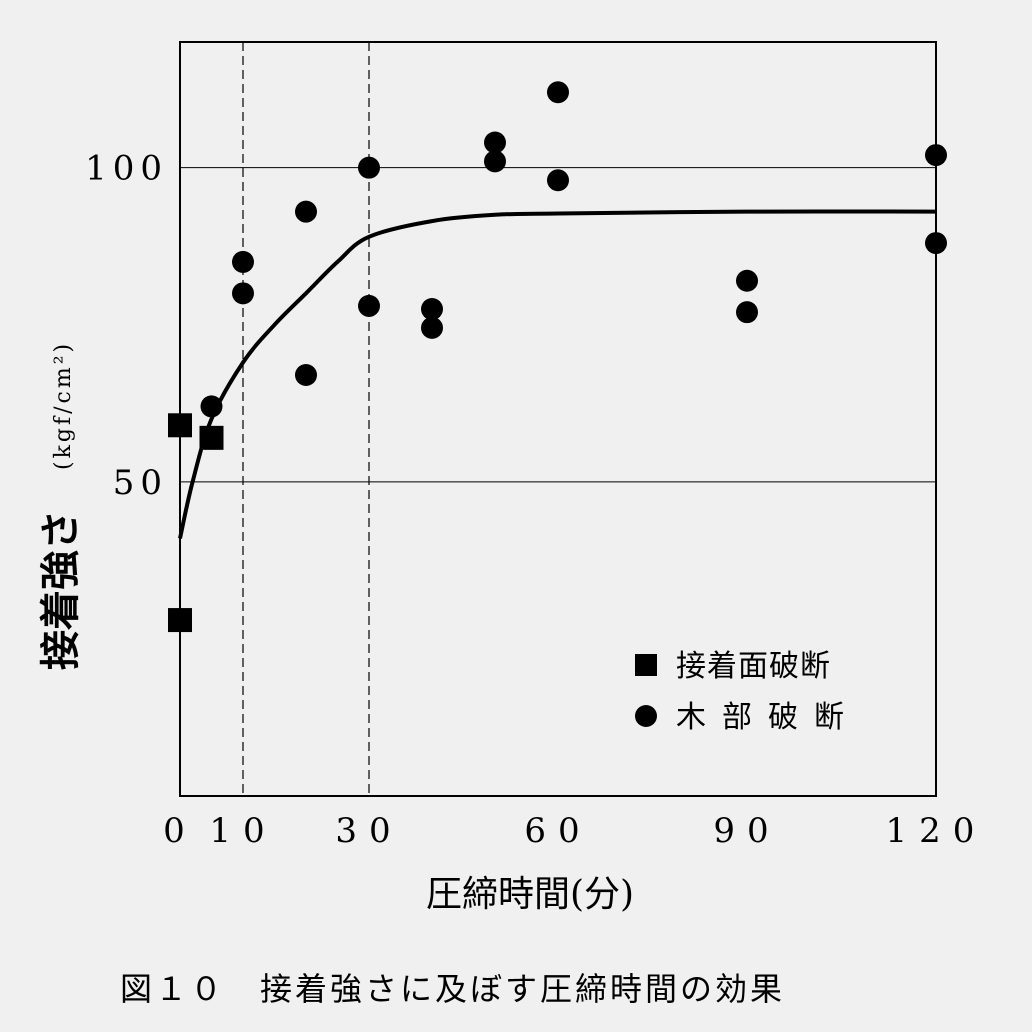 This screenshot has height=1032, width=1032. I want to click on x-axis-label: 圧締時間(分), so click(530, 894).